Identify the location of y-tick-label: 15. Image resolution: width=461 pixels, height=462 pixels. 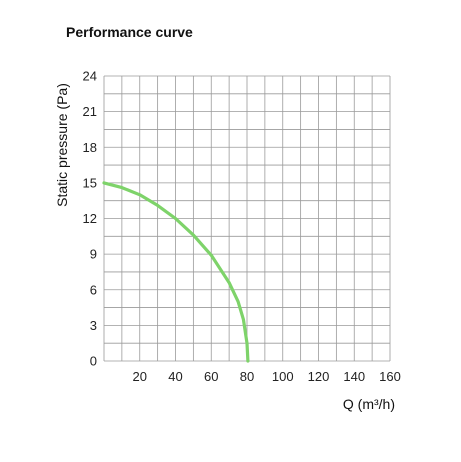
(90, 182).